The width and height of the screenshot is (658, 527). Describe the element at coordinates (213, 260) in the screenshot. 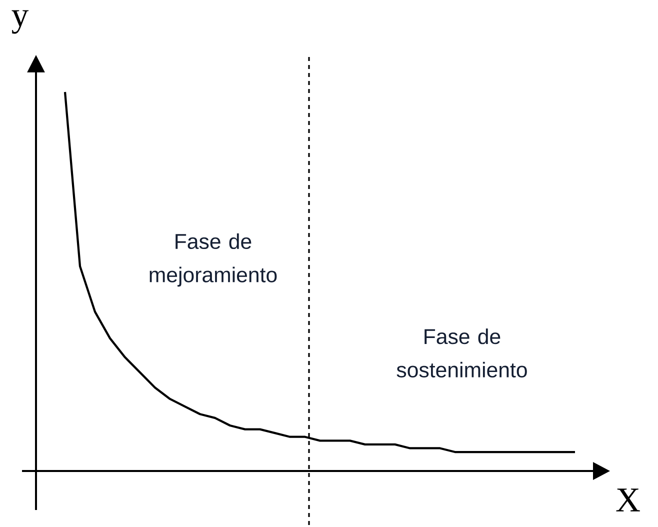

I see `annotation: Fase de mejoramiento` at that location.